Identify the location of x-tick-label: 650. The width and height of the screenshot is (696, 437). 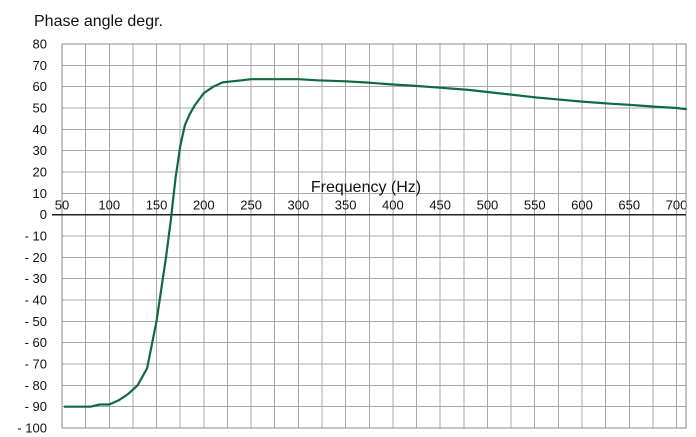
(629, 205).